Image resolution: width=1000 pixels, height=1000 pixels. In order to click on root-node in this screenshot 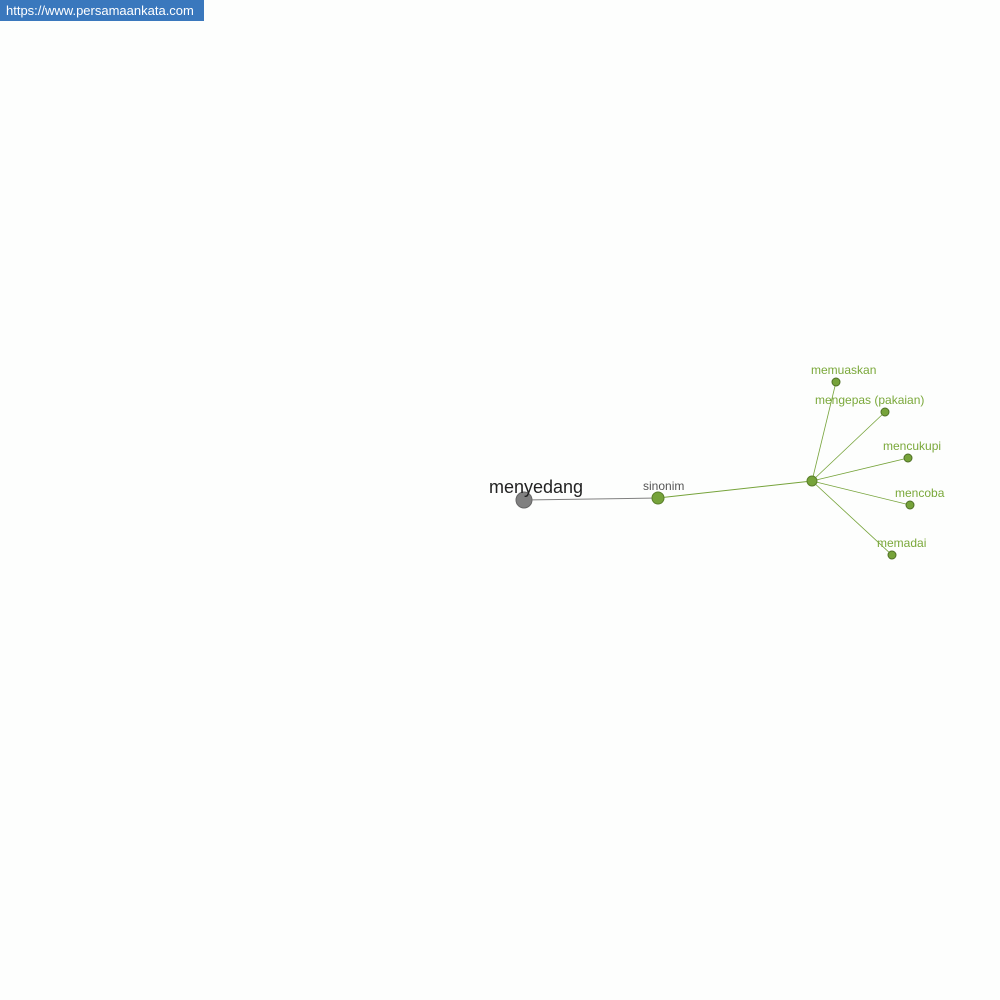, I will do `click(524, 500)`.